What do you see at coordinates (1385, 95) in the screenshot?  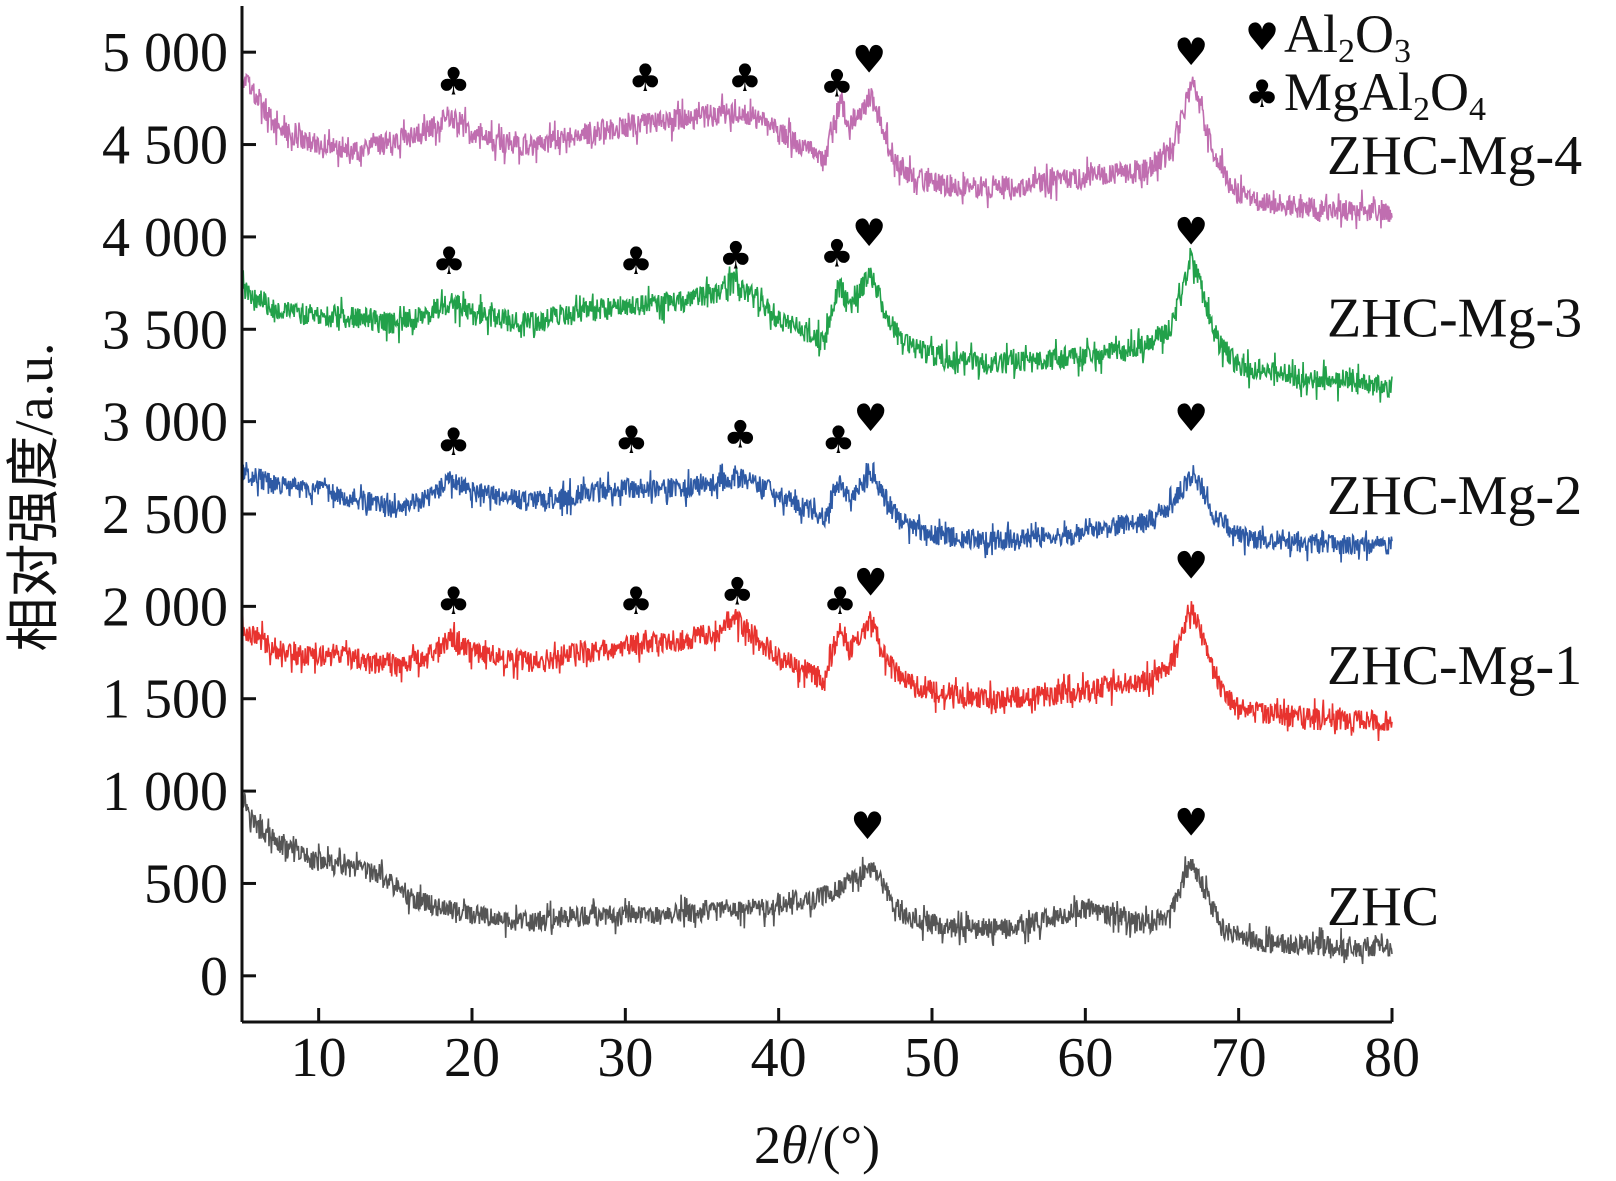 I see `legend-mgal2o4-label: MgAl2O4` at bounding box center [1385, 95].